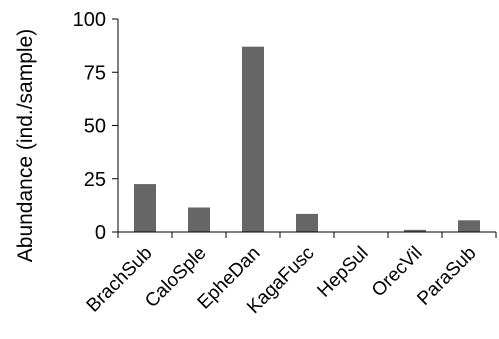 The image size is (499, 339). I want to click on y-tick-label: 75, so click(95, 73).